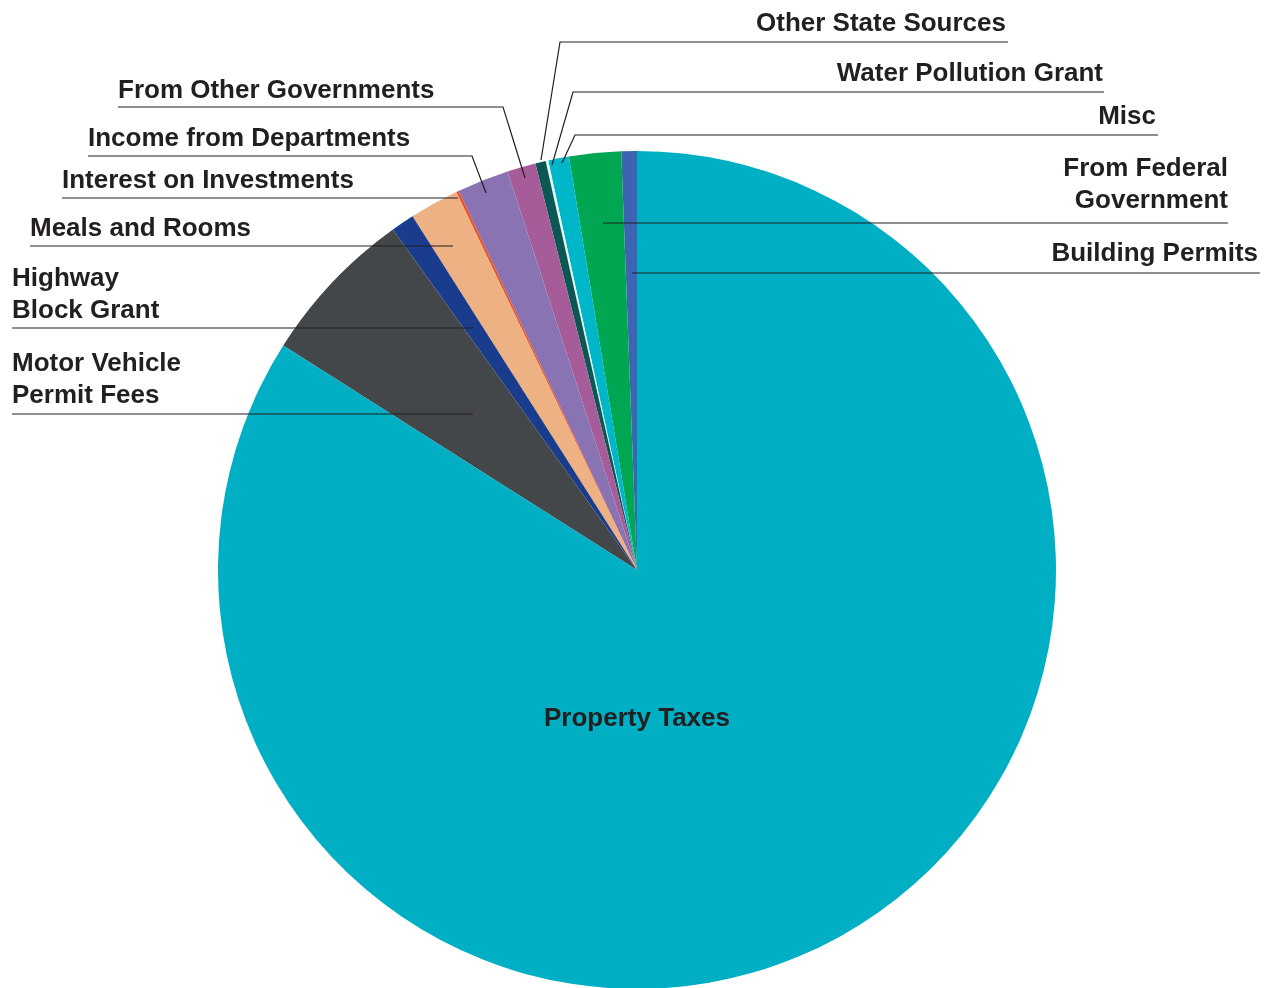 Image resolution: width=1270 pixels, height=988 pixels. What do you see at coordinates (97, 378) in the screenshot?
I see `slice-label: Motor Vehicle Permit Fees` at bounding box center [97, 378].